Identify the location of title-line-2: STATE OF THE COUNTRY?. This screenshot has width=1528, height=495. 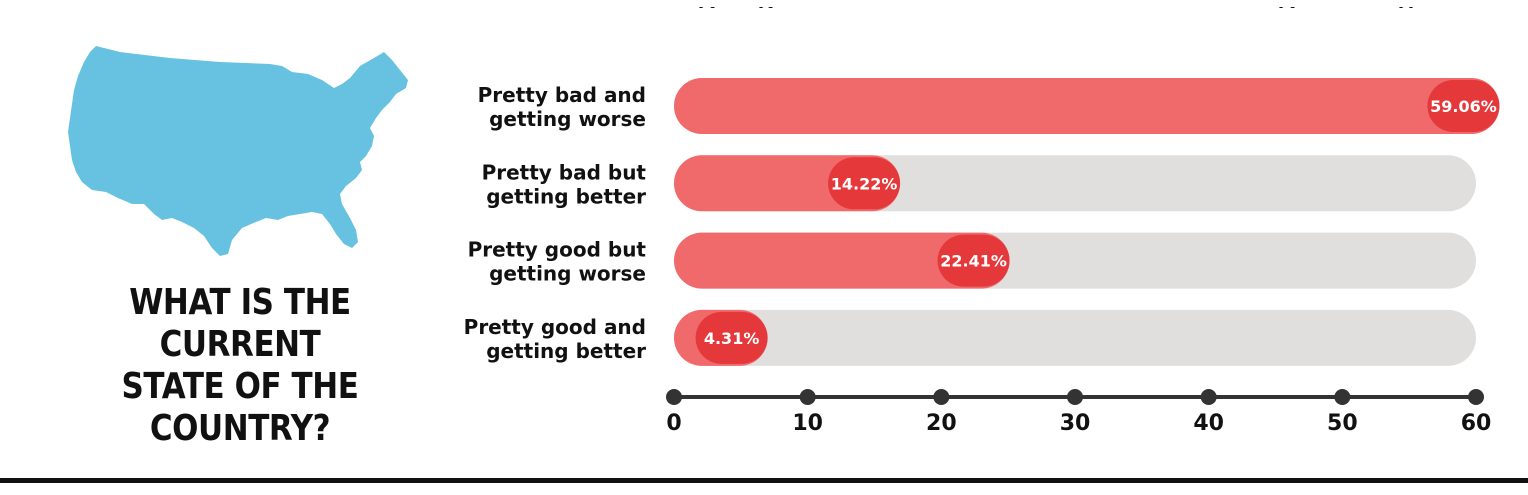
(240, 407).